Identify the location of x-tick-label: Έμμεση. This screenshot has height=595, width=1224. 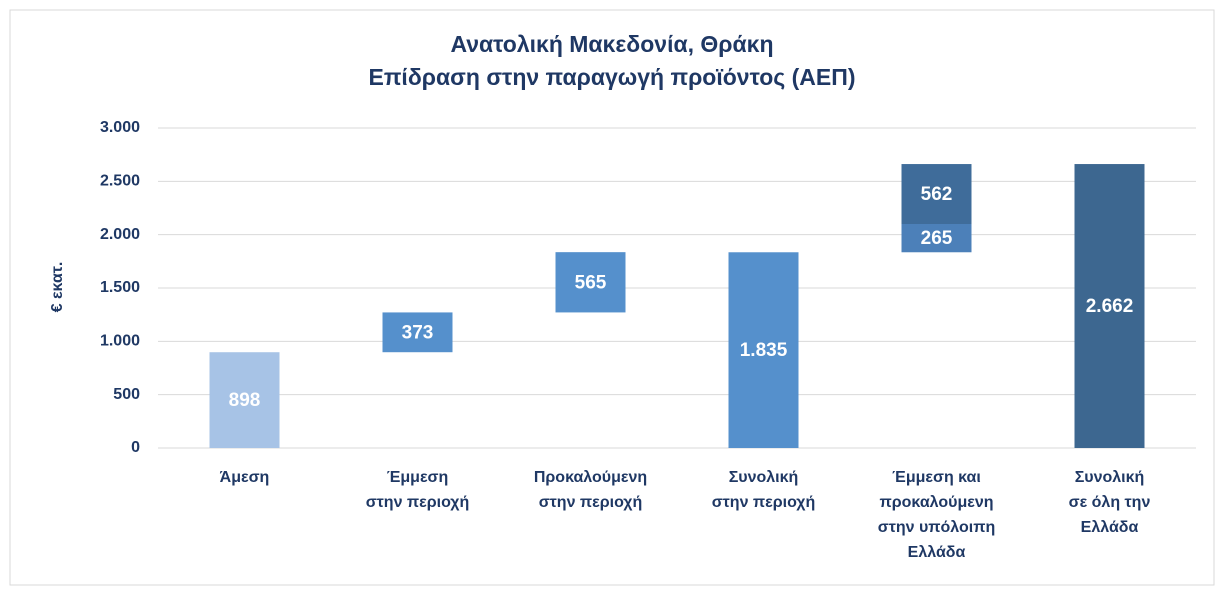
(418, 477).